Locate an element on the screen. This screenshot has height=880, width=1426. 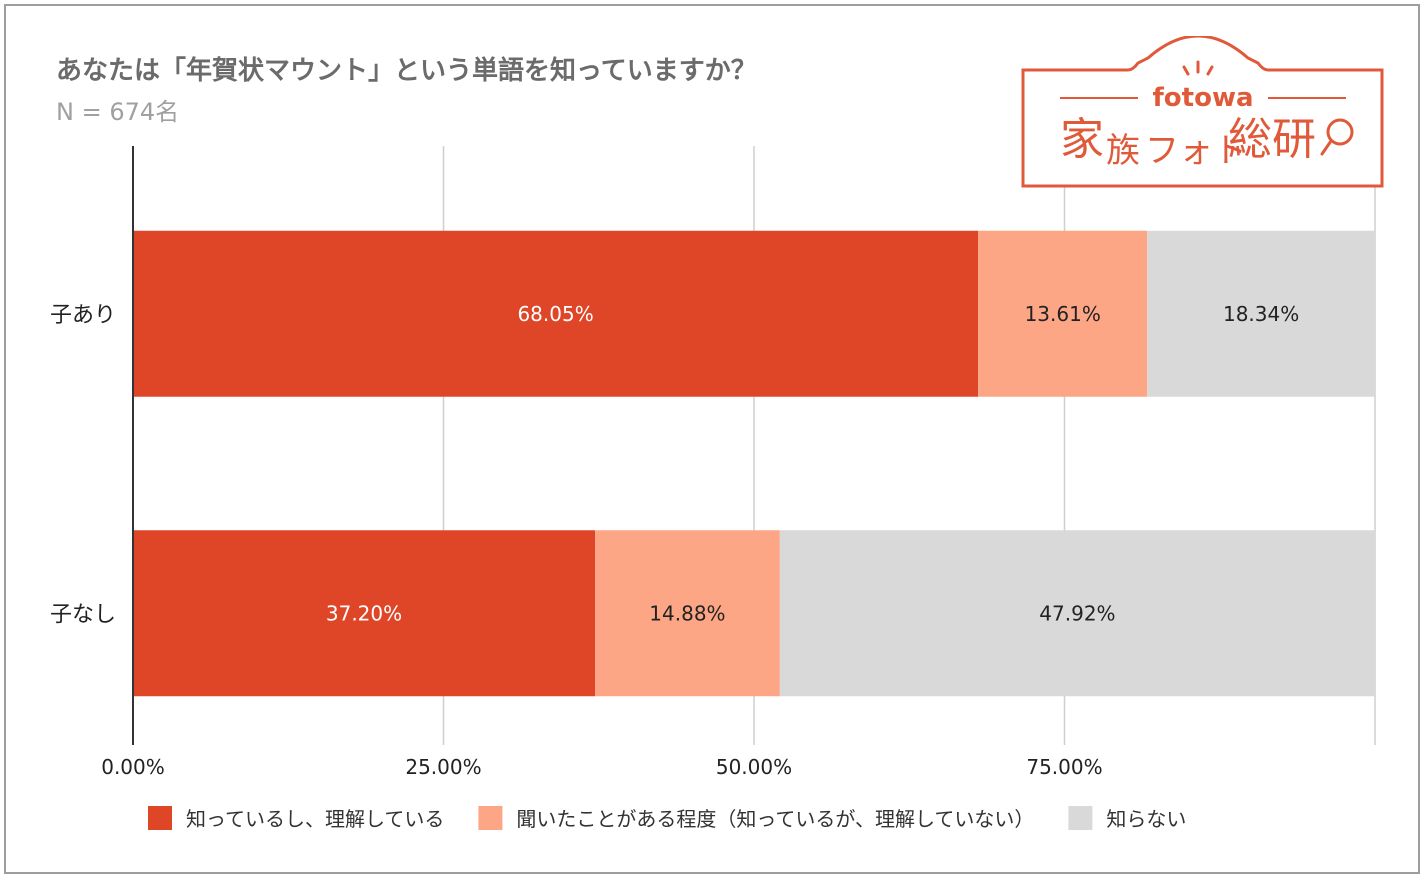
logo-brand: fotowa is located at coordinates (1202, 98).